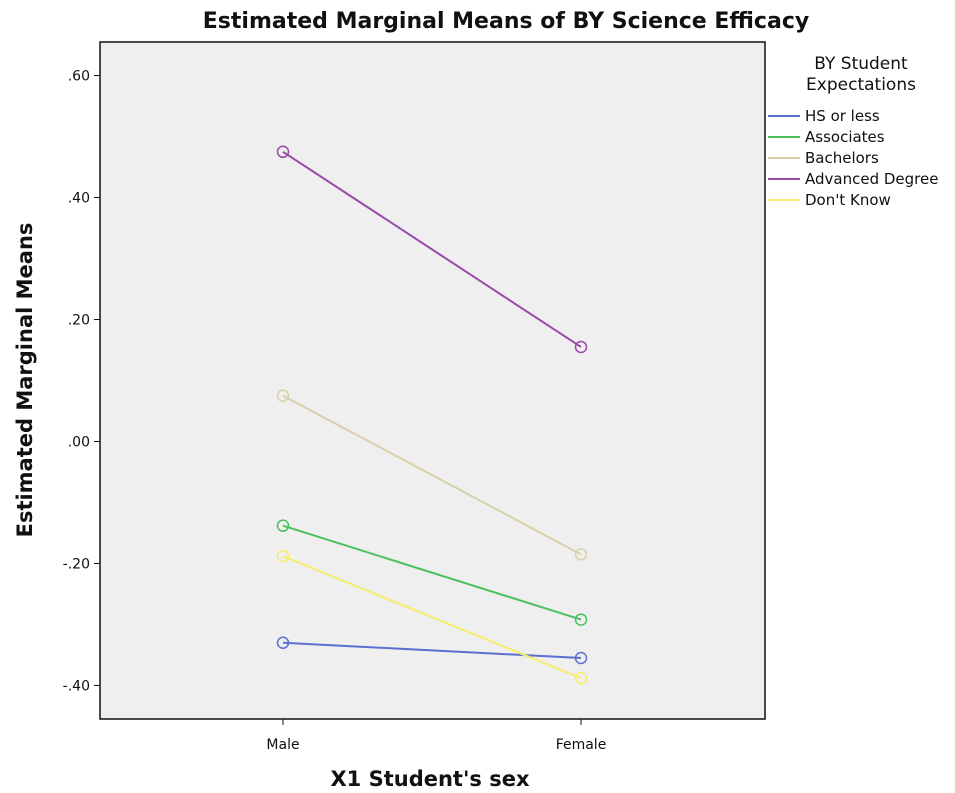 The width and height of the screenshot is (955, 793). Describe the element at coordinates (282, 745) in the screenshot. I see `x-tick-label: Male` at that location.